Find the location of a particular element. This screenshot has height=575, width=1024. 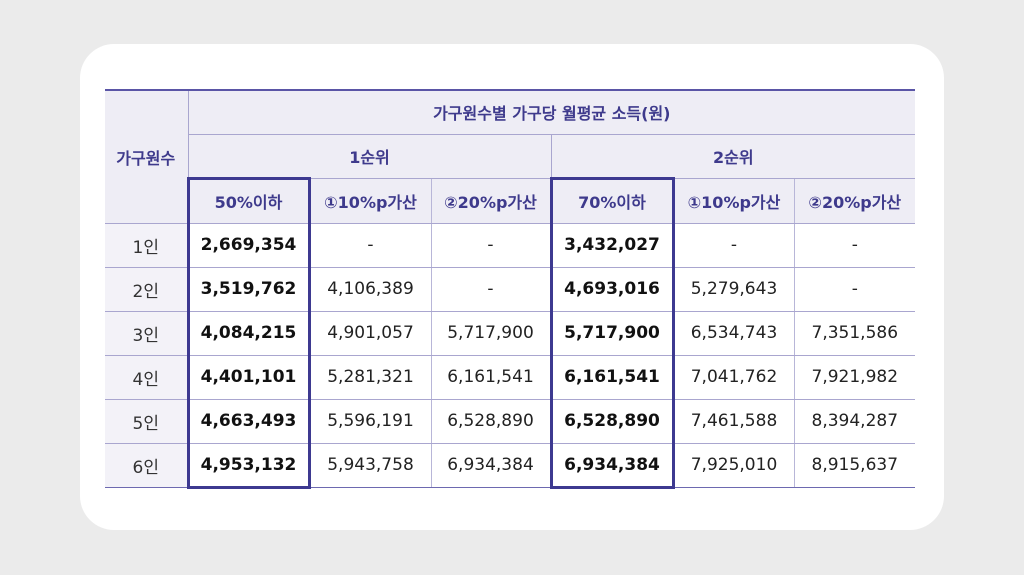

table-cell: 4,401,101 is located at coordinates (248, 377).